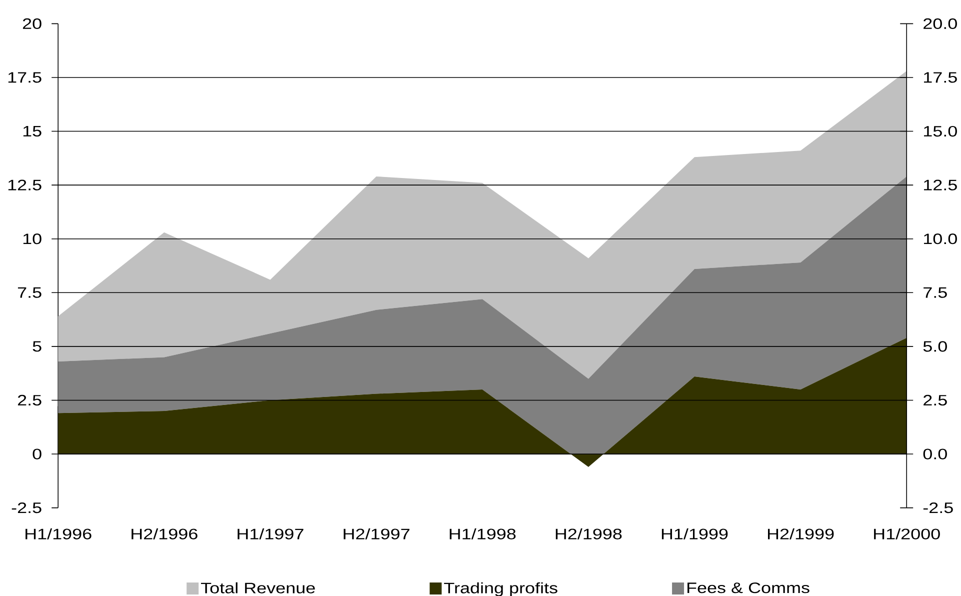  Describe the element at coordinates (37, 346) in the screenshot. I see `y-tick-label: 5` at that location.